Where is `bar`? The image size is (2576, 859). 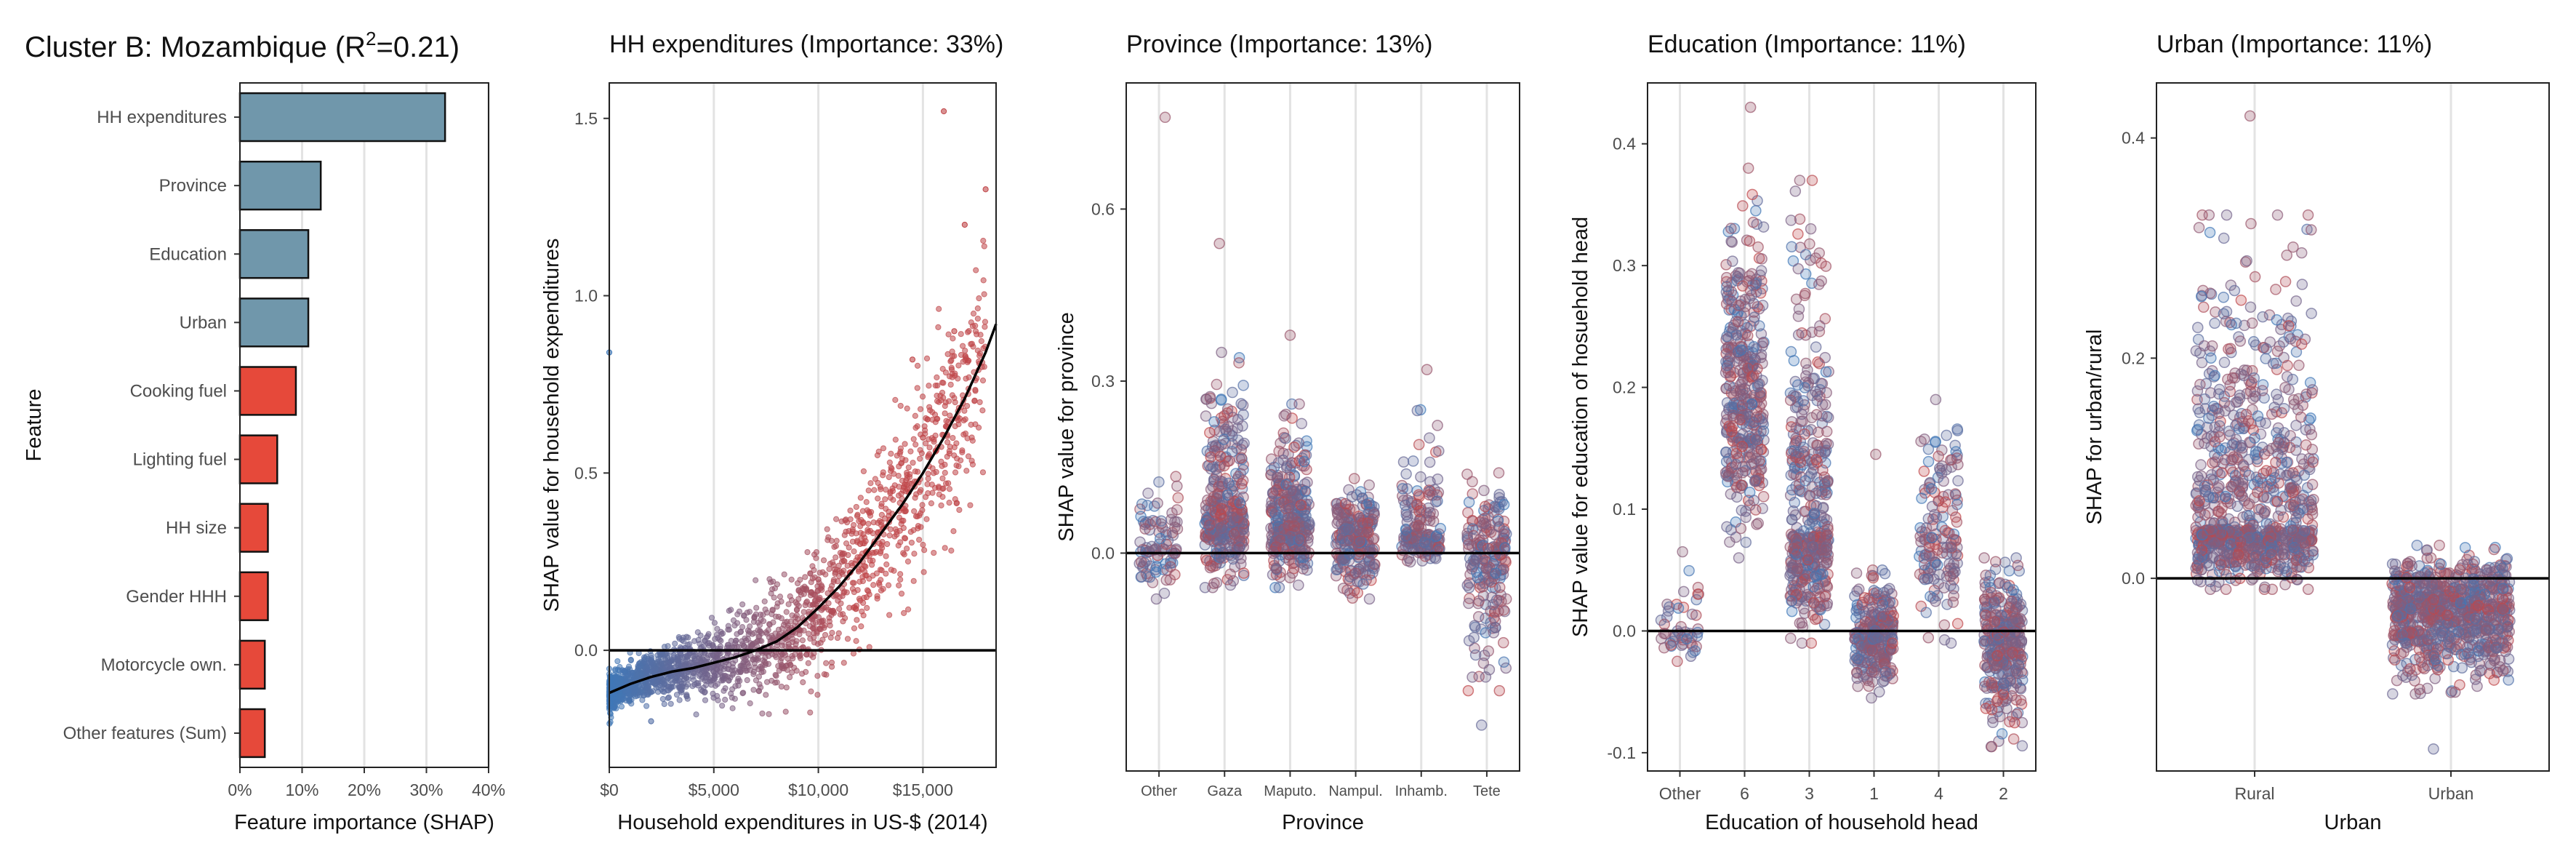
bar is located at coordinates (274, 322).